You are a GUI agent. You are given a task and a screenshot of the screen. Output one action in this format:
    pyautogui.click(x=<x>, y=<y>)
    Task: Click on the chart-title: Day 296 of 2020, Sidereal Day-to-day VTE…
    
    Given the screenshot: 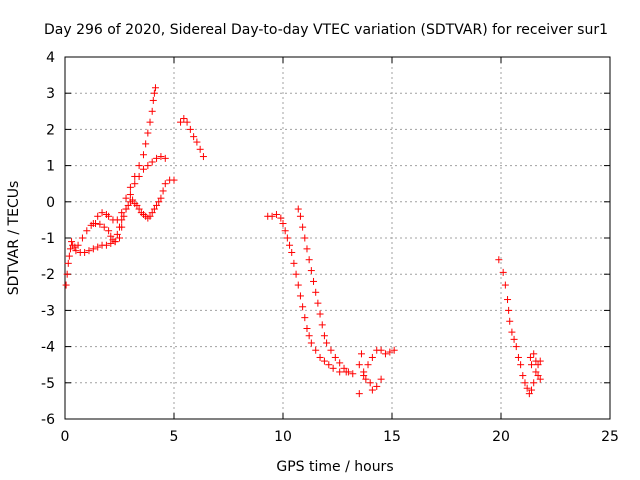 What is the action you would take?
    pyautogui.click(x=326, y=30)
    